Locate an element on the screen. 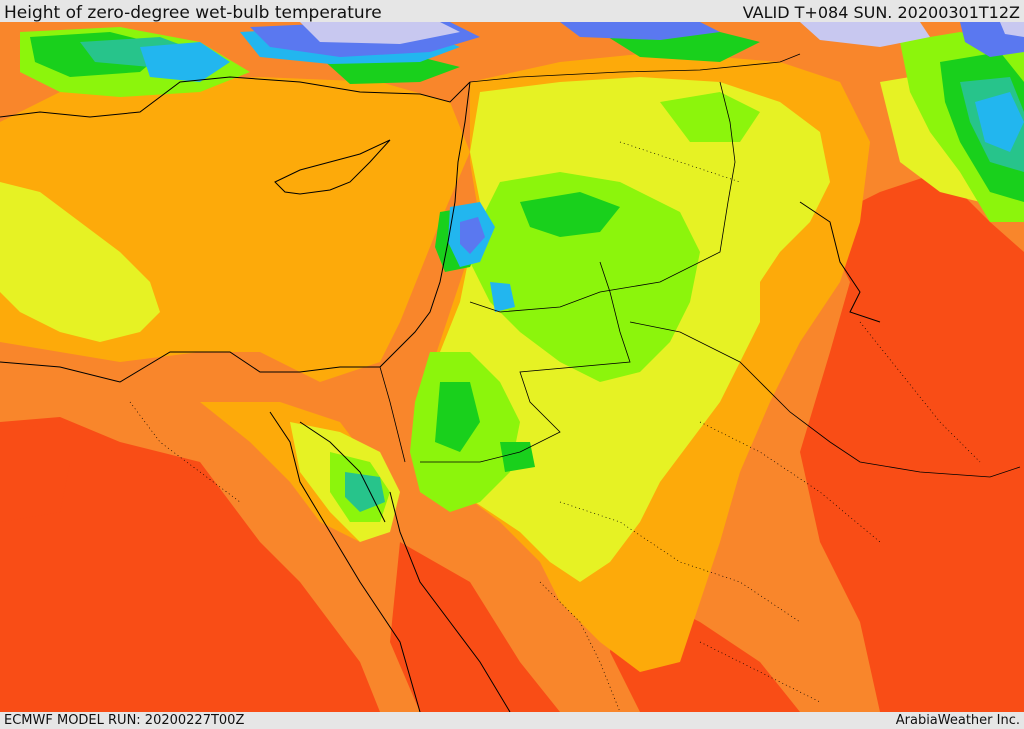 This screenshot has height=729, width=1024. valid-time: VALID T+084 SUN. 20200301T12Z is located at coordinates (881, 12).